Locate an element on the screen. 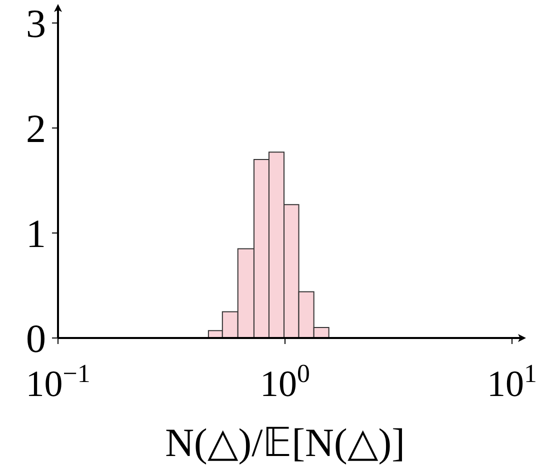 The height and width of the screenshot is (470, 542). x-tick-label: 10$^{1}$ is located at coordinates (512, 381).